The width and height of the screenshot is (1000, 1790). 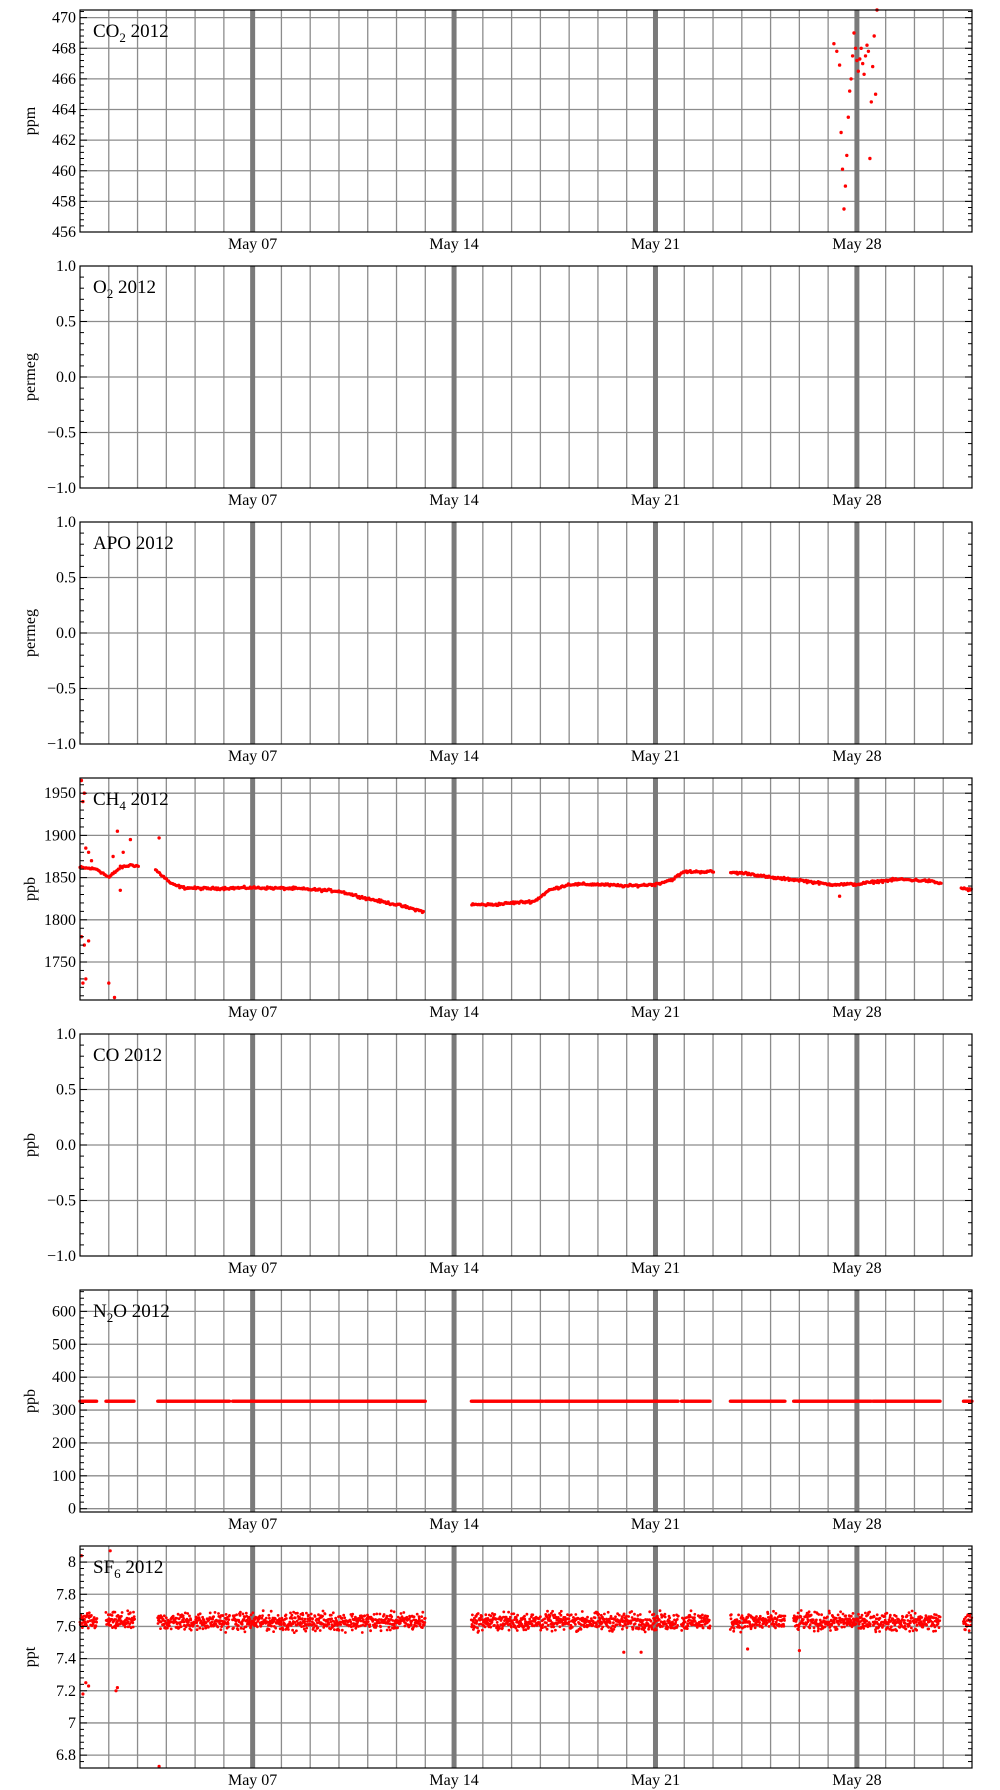 What do you see at coordinates (252, 756) in the screenshot?
I see `x-tick-label: May 07` at bounding box center [252, 756].